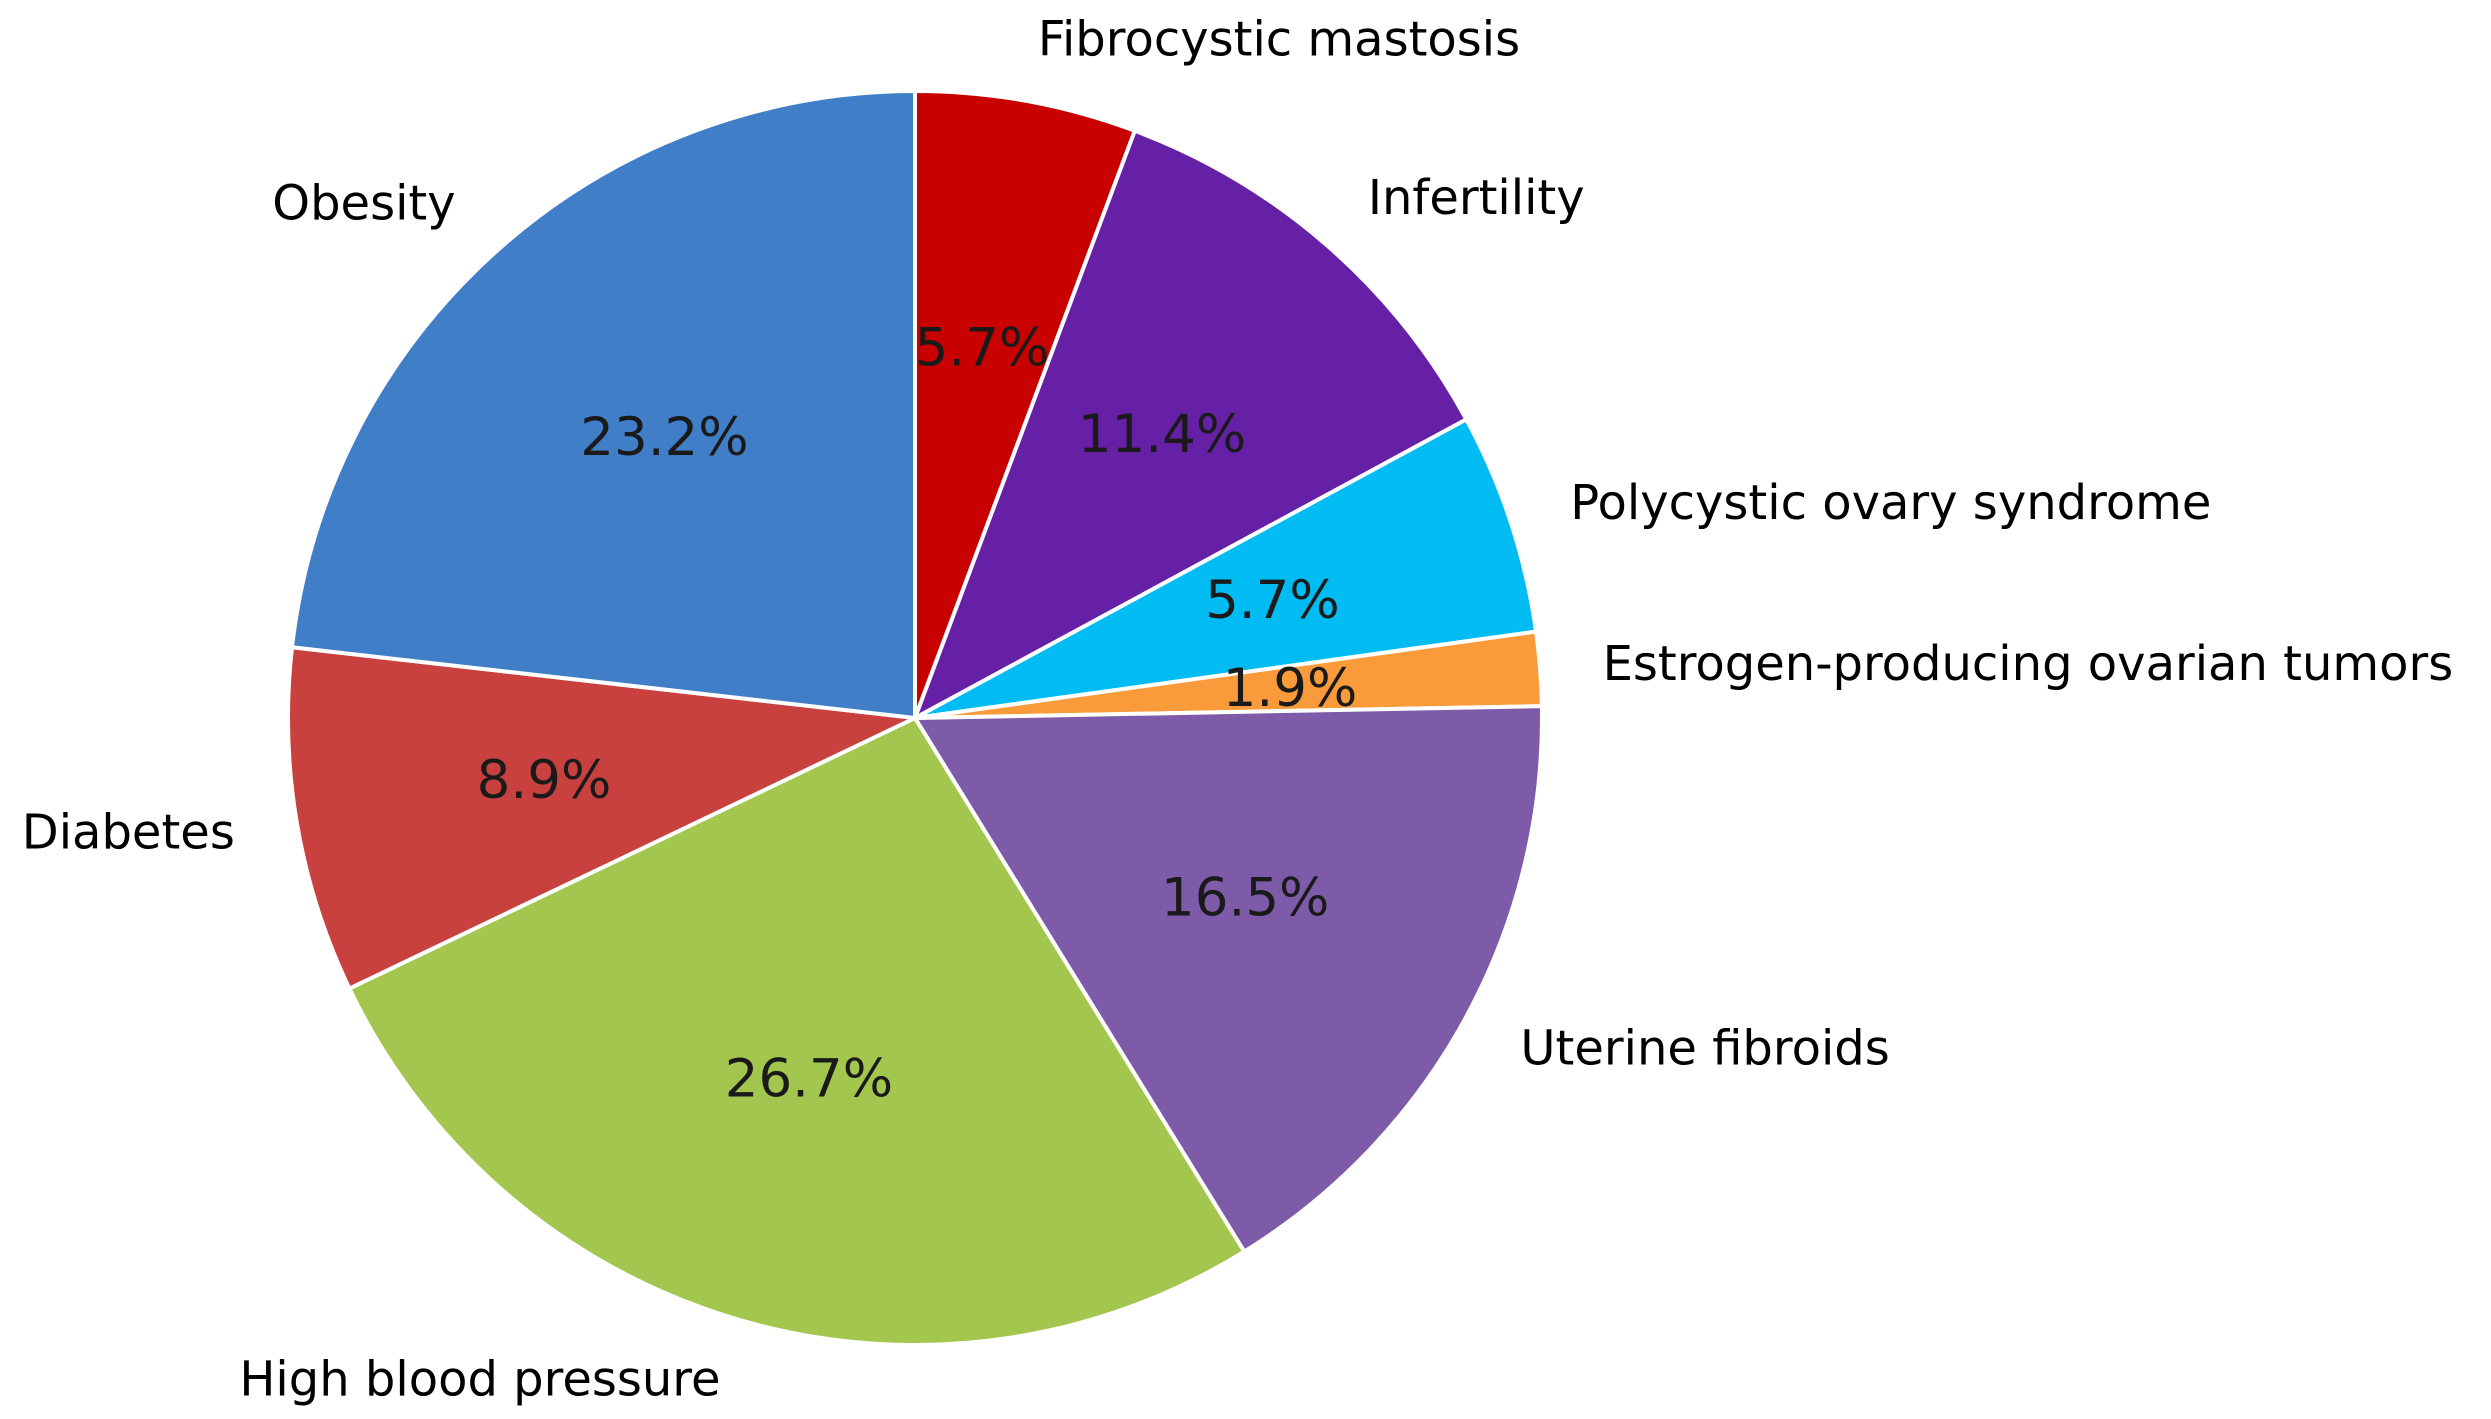 This screenshot has width=2491, height=1419. Describe the element at coordinates (1704, 1048) in the screenshot. I see `category-label-uterine-fibroids: Uterine fibroids` at that location.